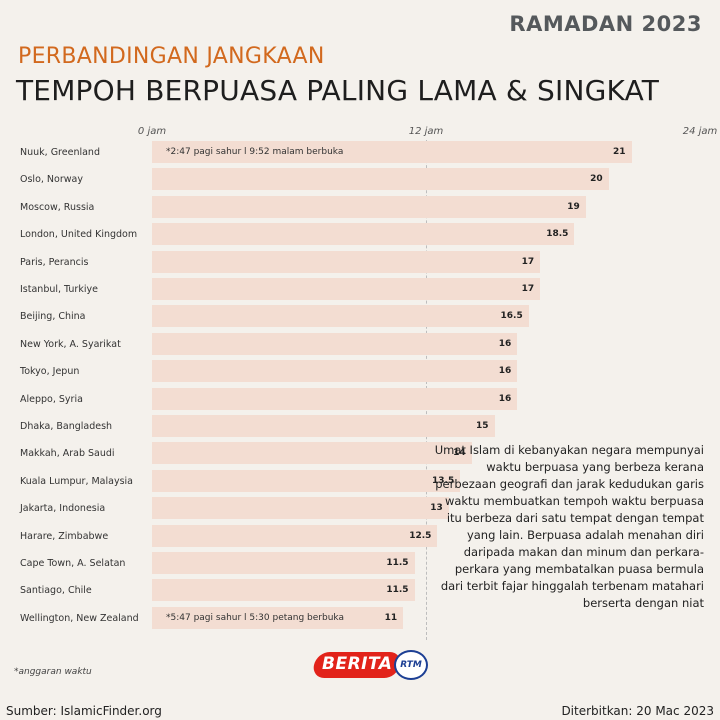 The height and width of the screenshot is (720, 720). Describe the element at coordinates (700, 131) in the screenshot. I see `x-tick-label: 24 jam` at that location.